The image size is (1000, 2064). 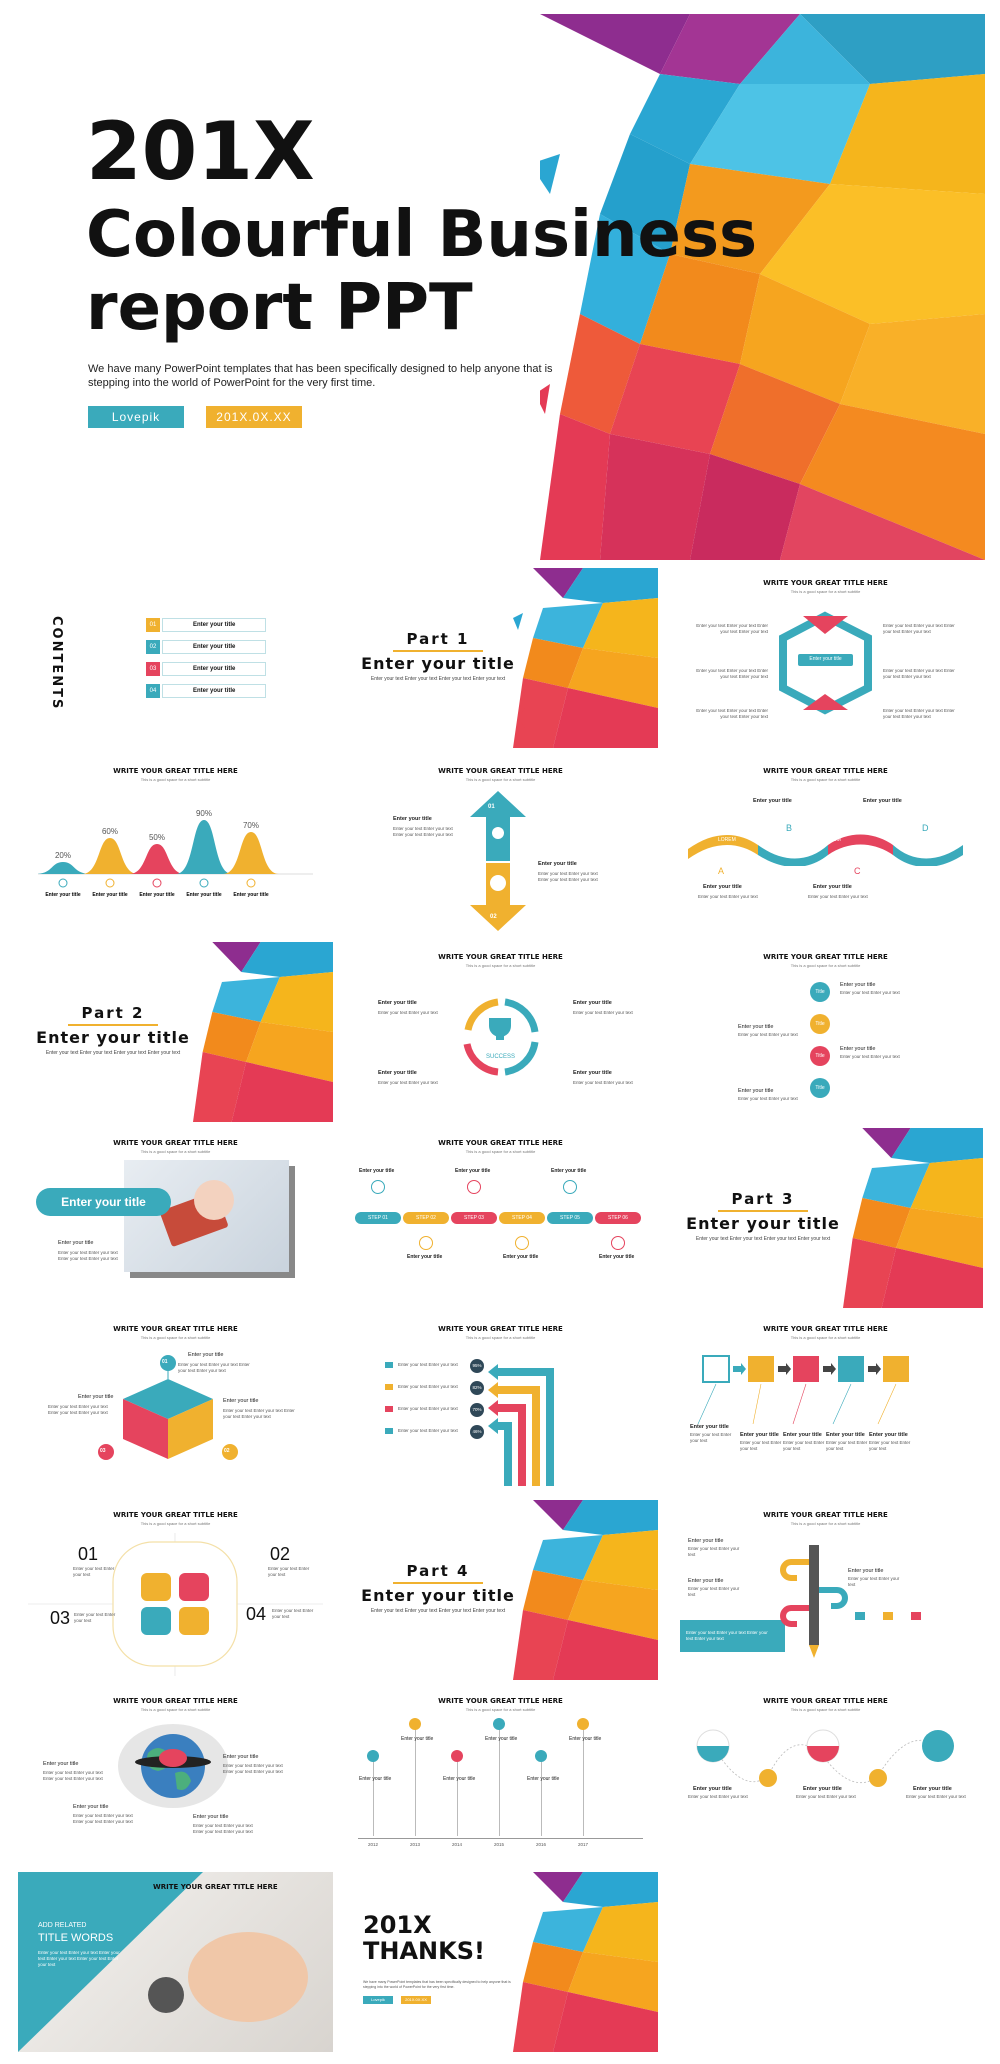 What do you see at coordinates (206, 647) in the screenshot?
I see `contents-item: 02 Enter your title` at bounding box center [206, 647].